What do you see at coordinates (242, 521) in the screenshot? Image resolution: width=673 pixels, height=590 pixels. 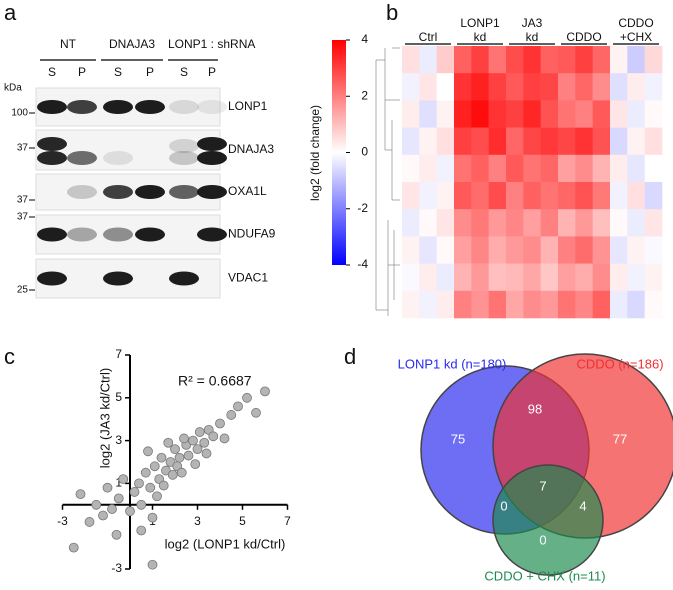 I see `x-tick-label: 5` at bounding box center [242, 521].